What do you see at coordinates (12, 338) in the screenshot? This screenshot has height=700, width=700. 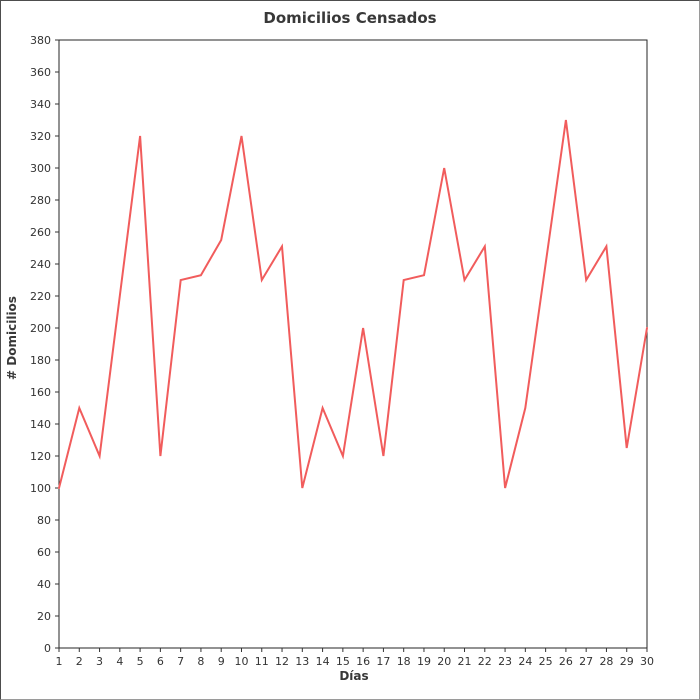 I see `y-axis-label: # Domicilios` at bounding box center [12, 338].